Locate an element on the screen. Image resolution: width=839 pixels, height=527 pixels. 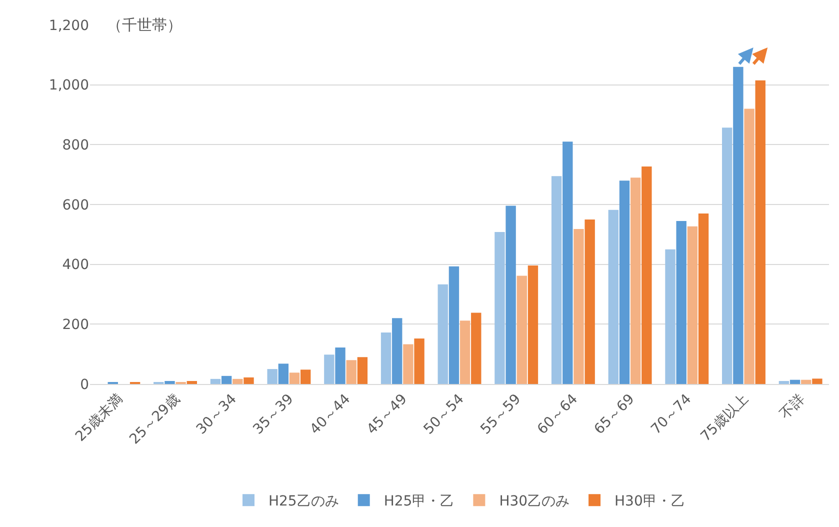
y-tick-label: 1,200 is located at coordinates (68, 26).